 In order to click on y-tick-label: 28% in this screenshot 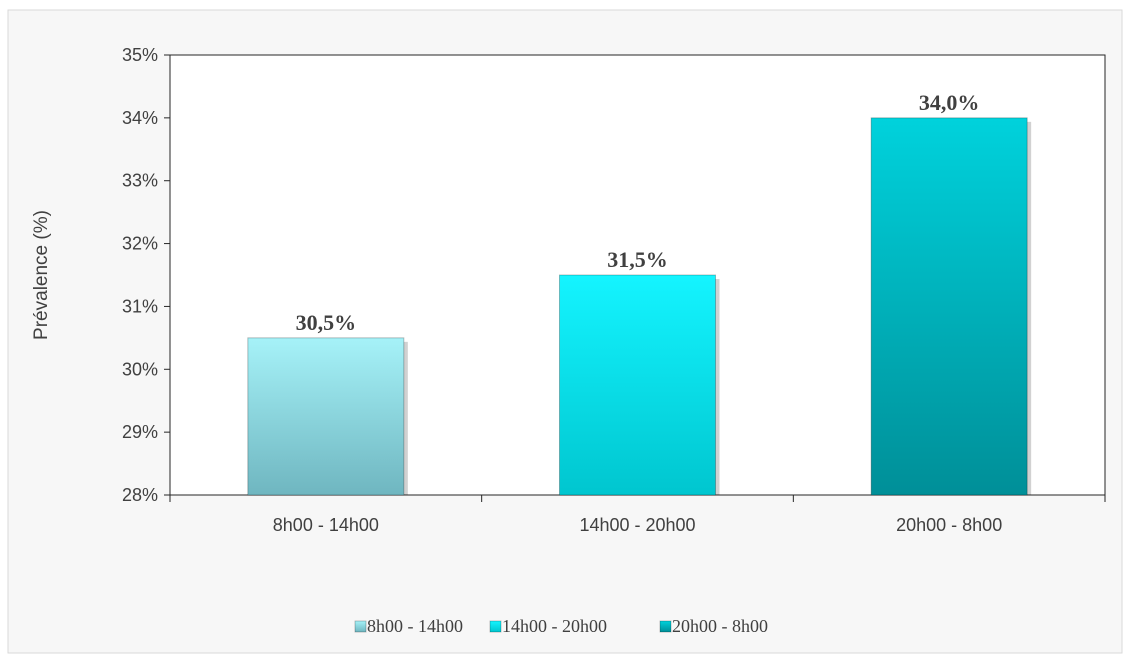, I will do `click(140, 495)`.